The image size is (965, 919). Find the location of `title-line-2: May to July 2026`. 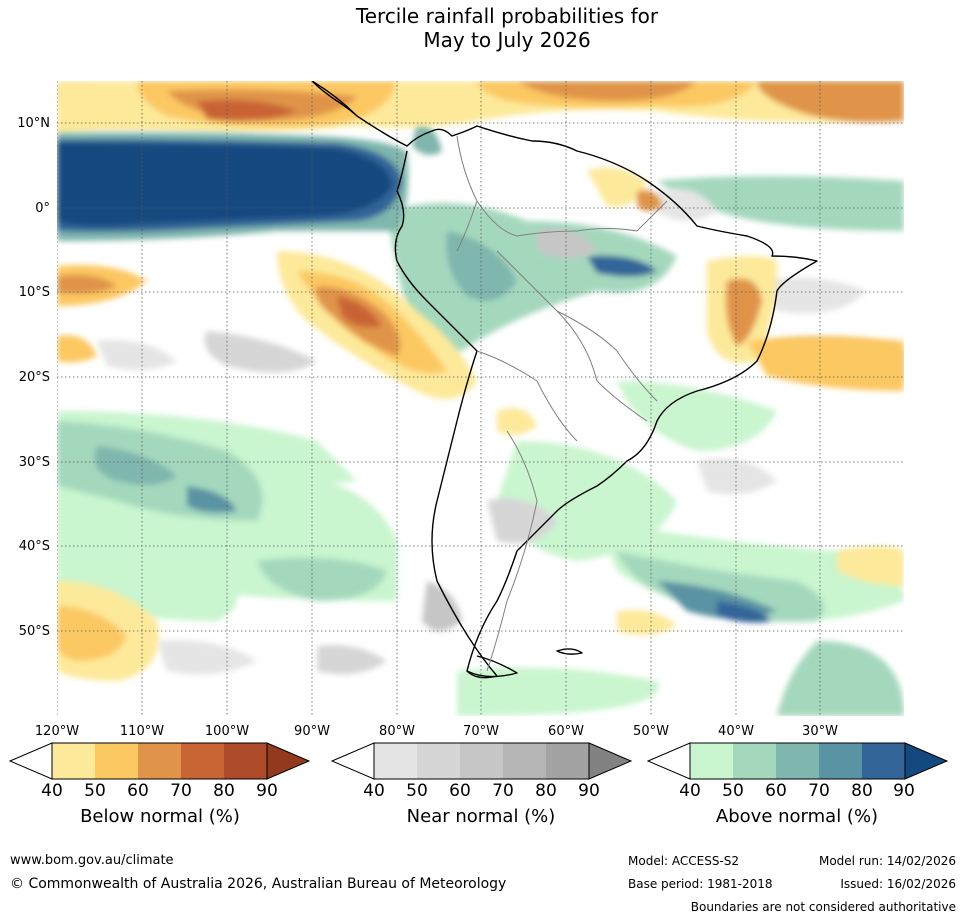

title-line-2: May to July 2026 is located at coordinates (507, 40).